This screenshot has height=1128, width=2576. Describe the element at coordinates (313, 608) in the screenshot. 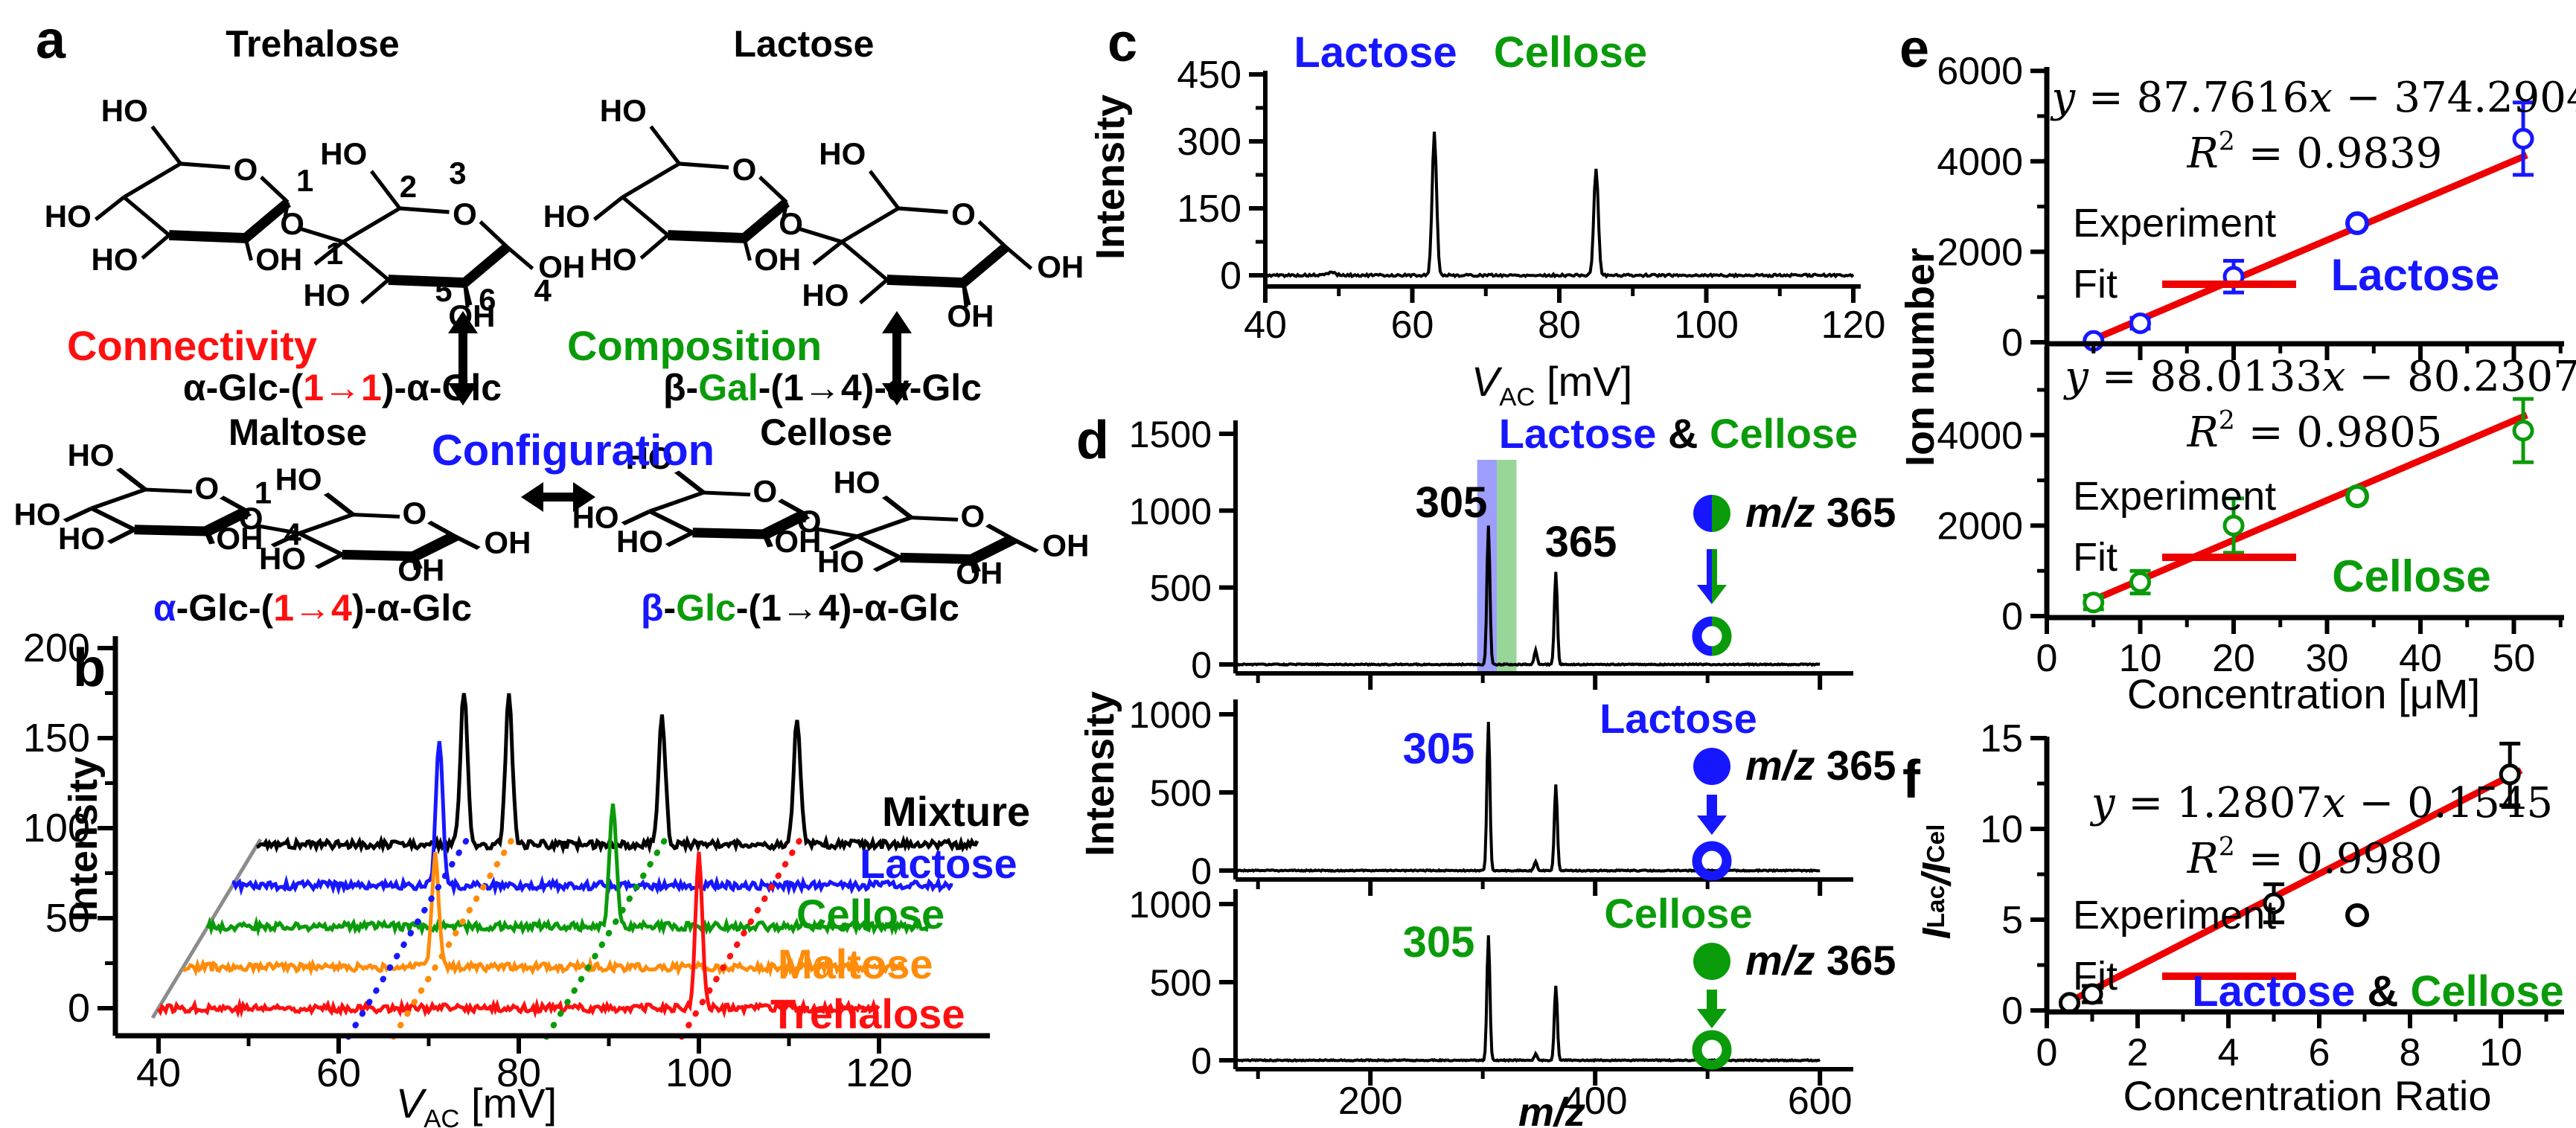

I see `maltose-formula: α-Glc-(1→4)-α-Glc` at that location.